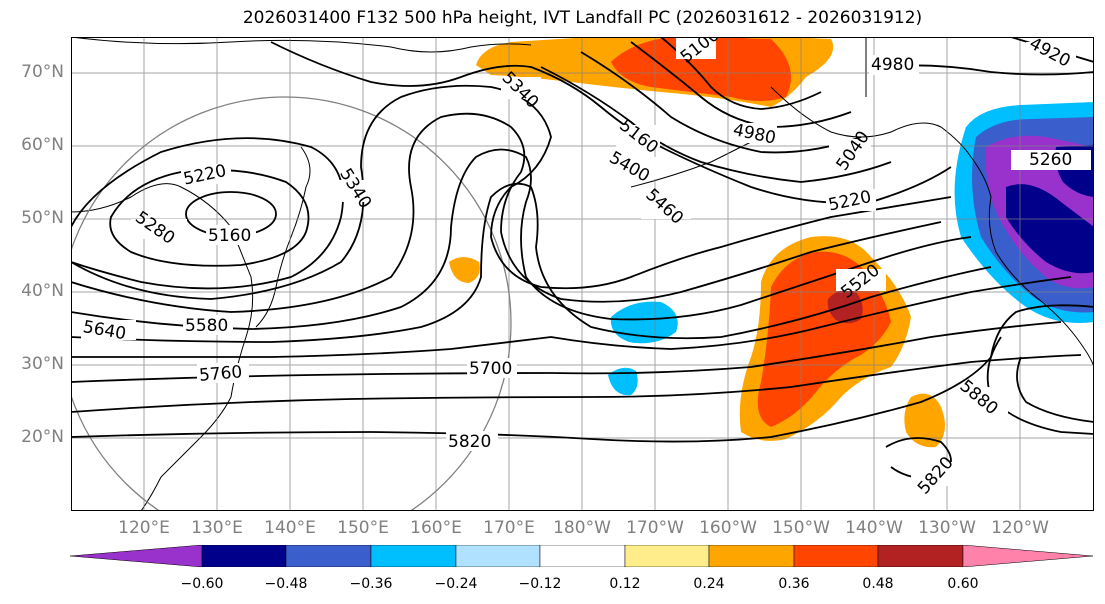  Describe the element at coordinates (643, 348) in the screenshot. I see `ivt-negative-pacific` at that location.